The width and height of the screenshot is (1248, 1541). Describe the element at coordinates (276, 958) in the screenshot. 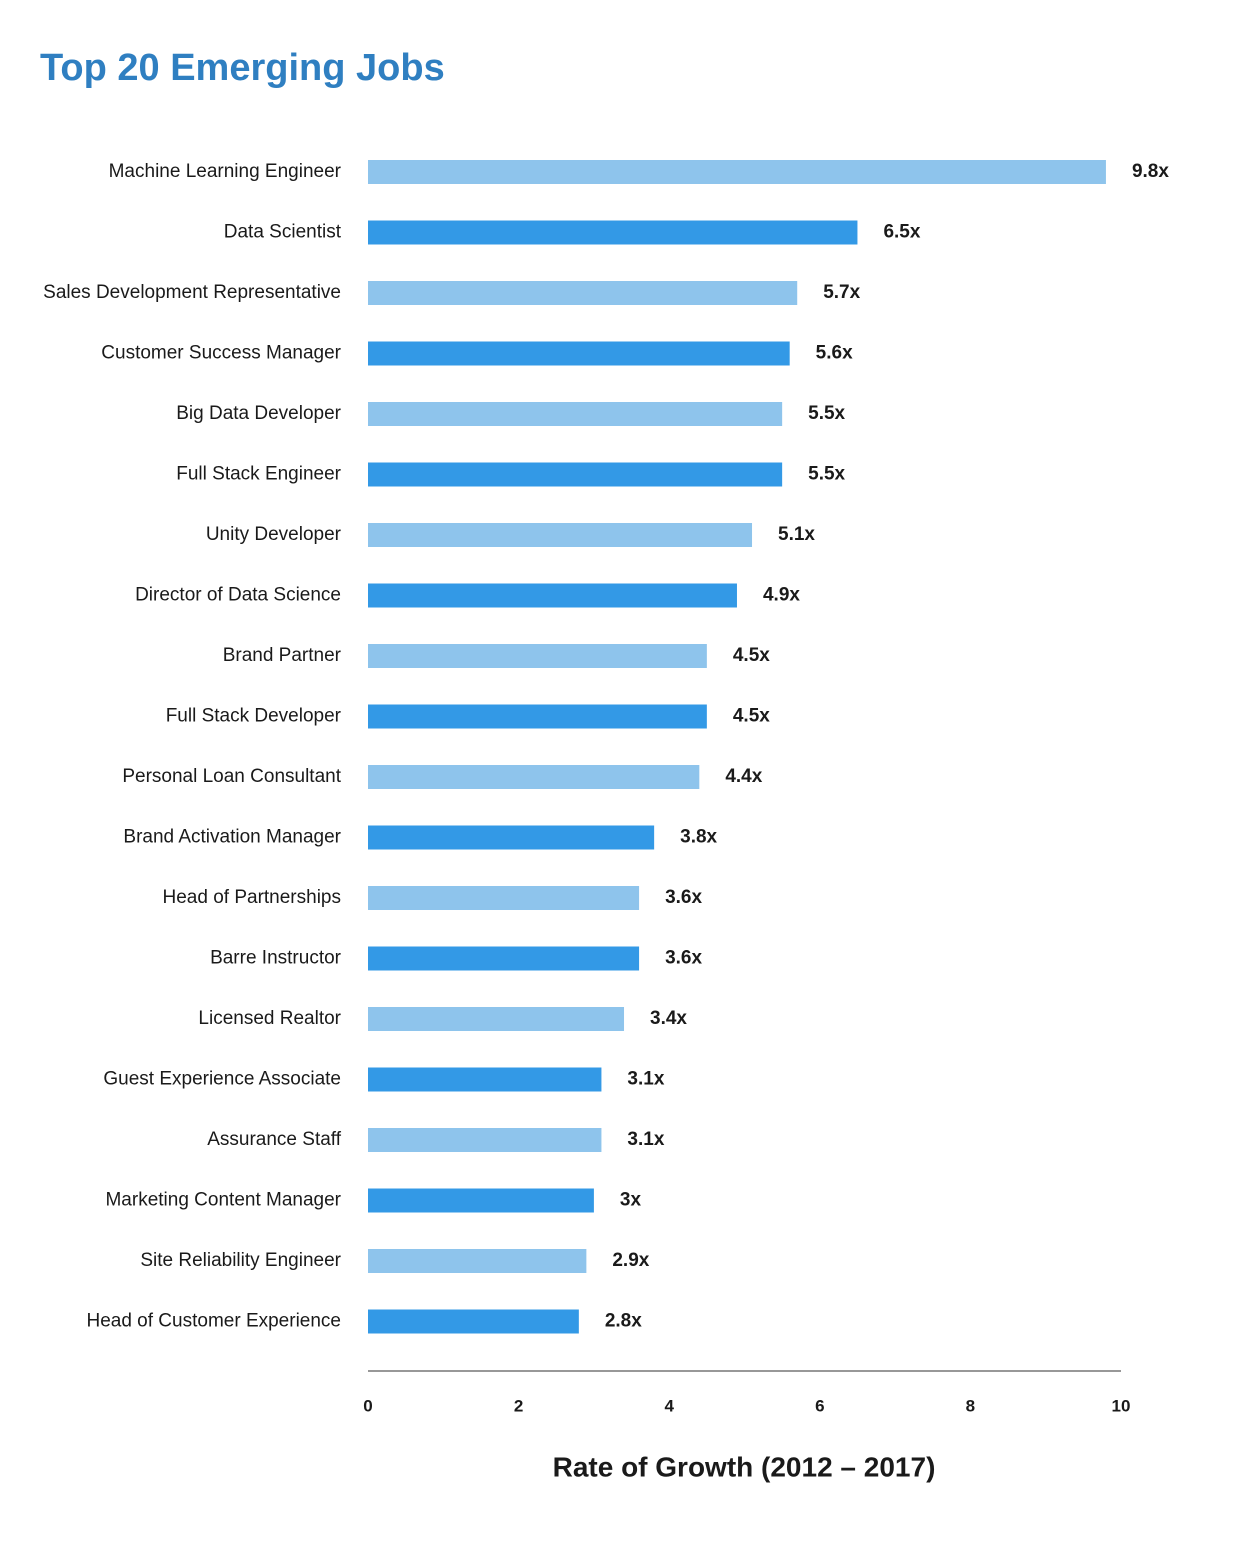

I see `category-label: Barre Instructor` at that location.